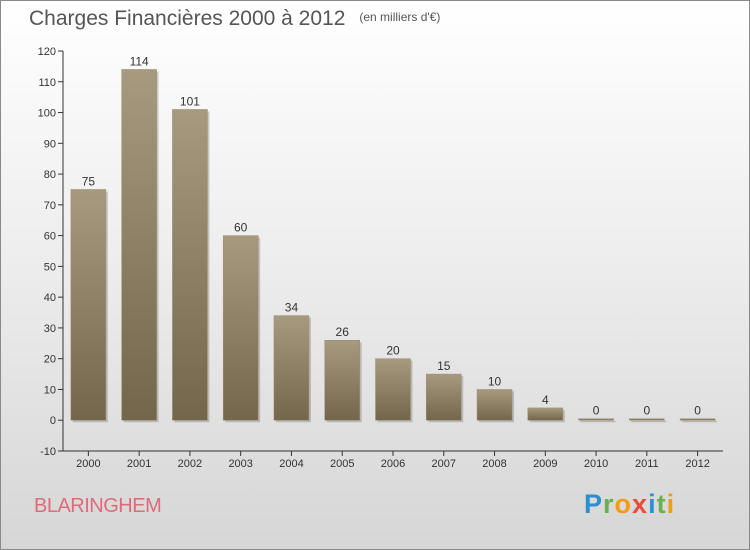  I want to click on data-label: 20, so click(393, 351).